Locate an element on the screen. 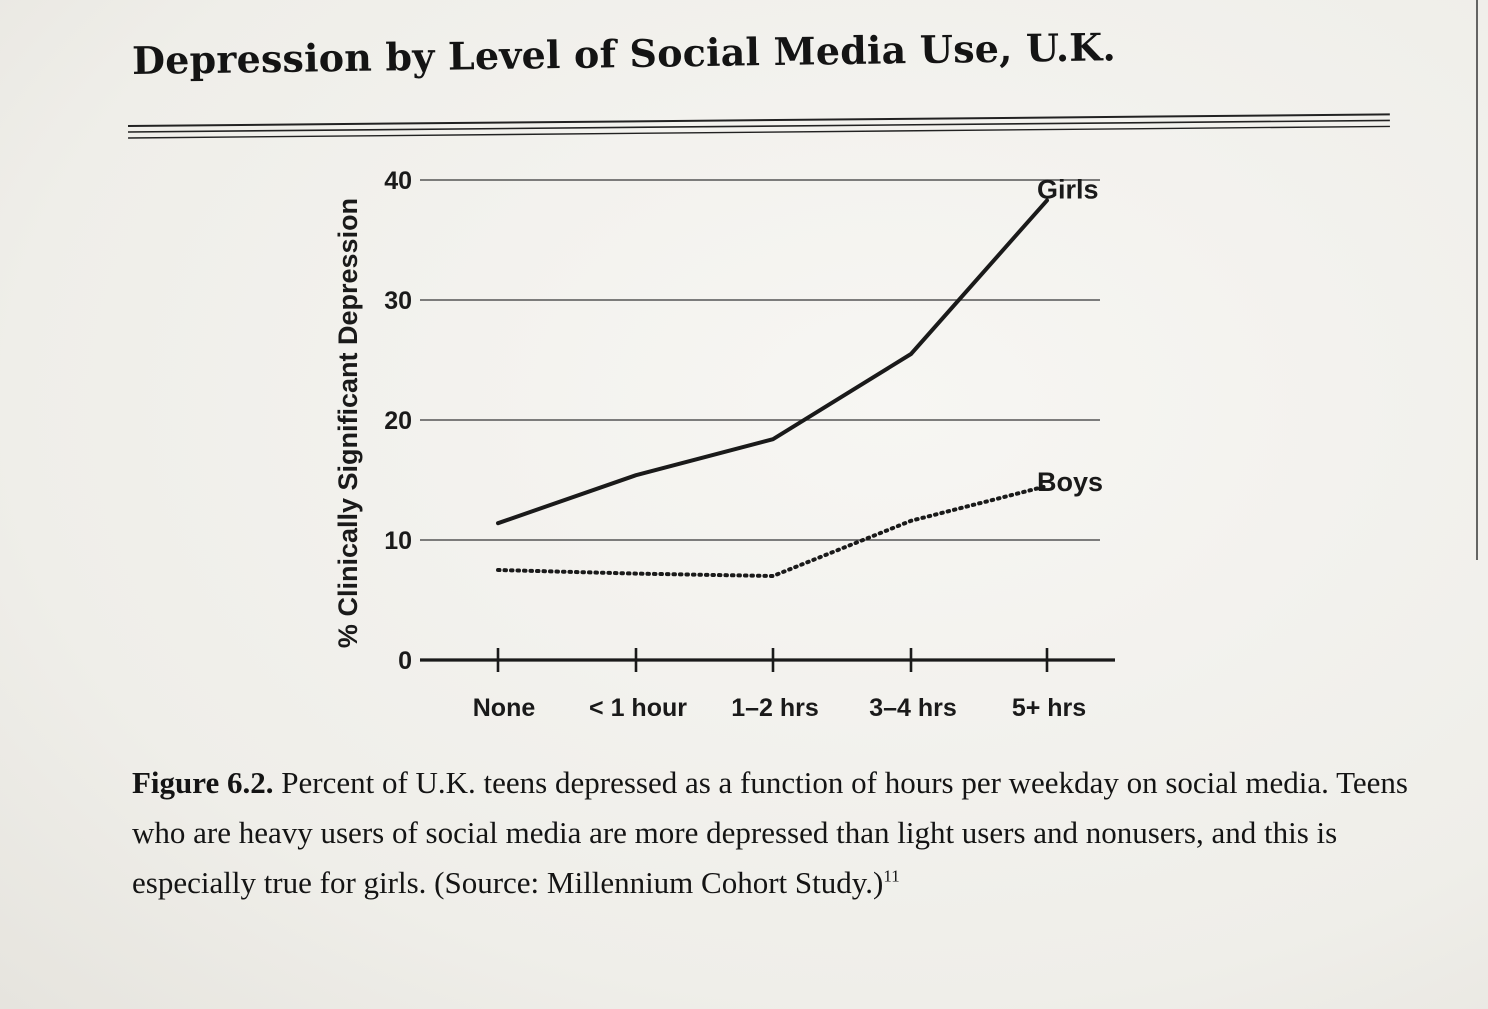 Image resolution: width=1488 pixels, height=1009 pixels. x-tick-label: 5+ hrs is located at coordinates (1049, 708).